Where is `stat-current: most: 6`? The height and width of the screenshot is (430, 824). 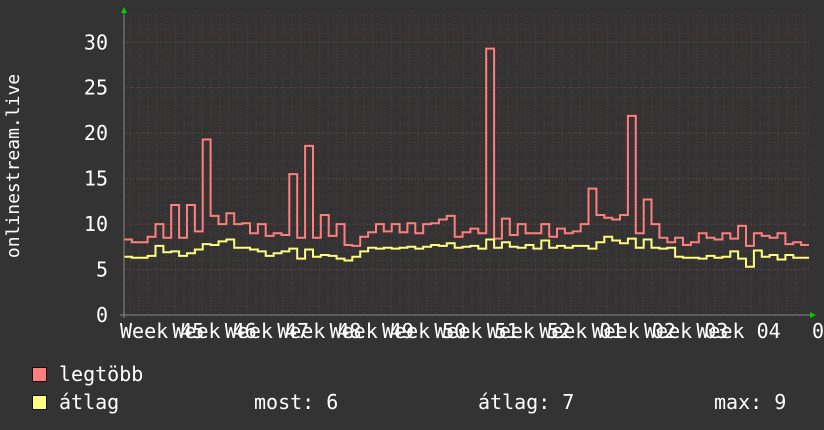 stat-current: most: 6 is located at coordinates (296, 402).